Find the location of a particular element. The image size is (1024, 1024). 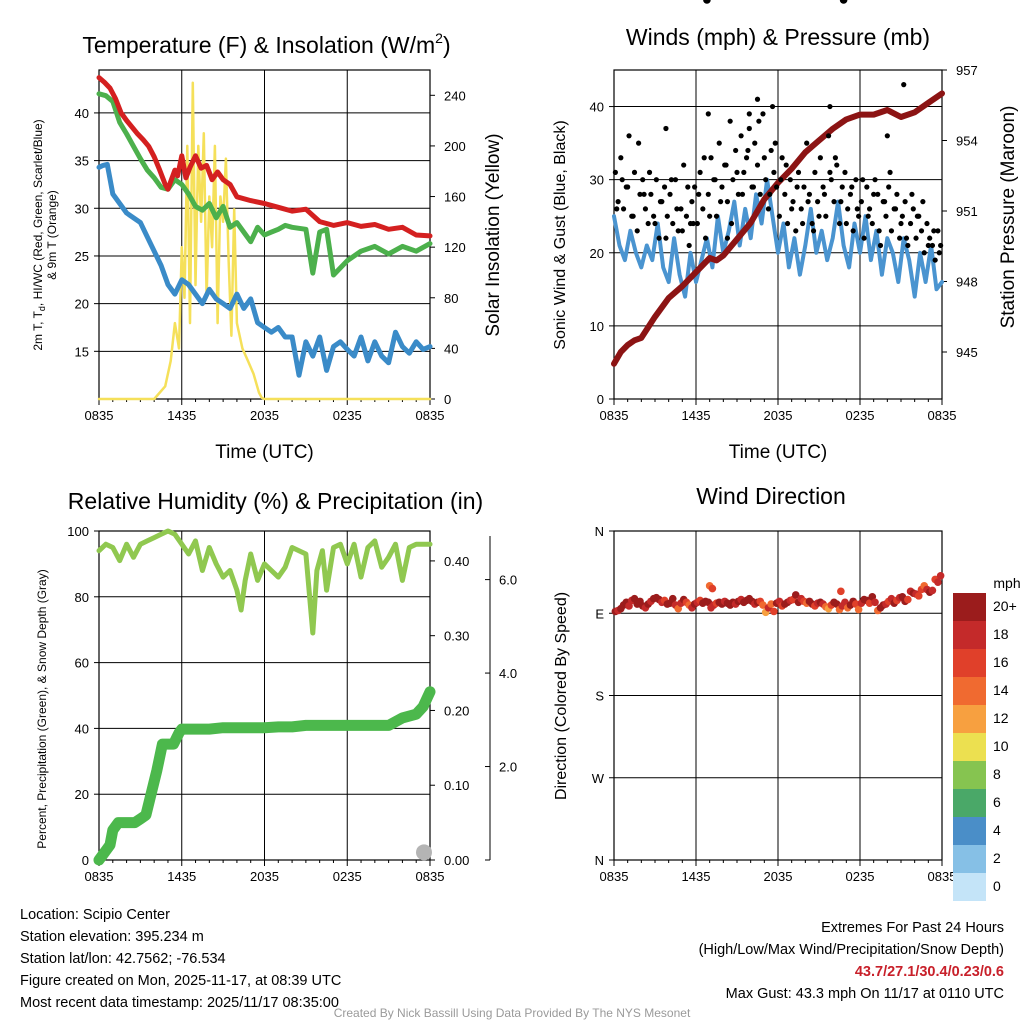

legend-label: 8 is located at coordinates (997, 774).